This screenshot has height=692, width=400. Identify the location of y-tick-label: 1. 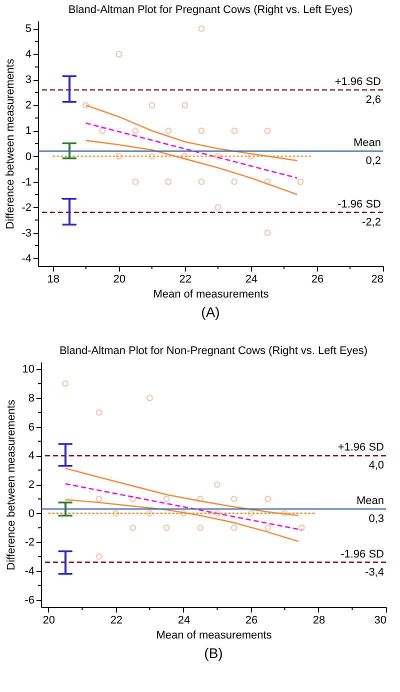
(28, 131).